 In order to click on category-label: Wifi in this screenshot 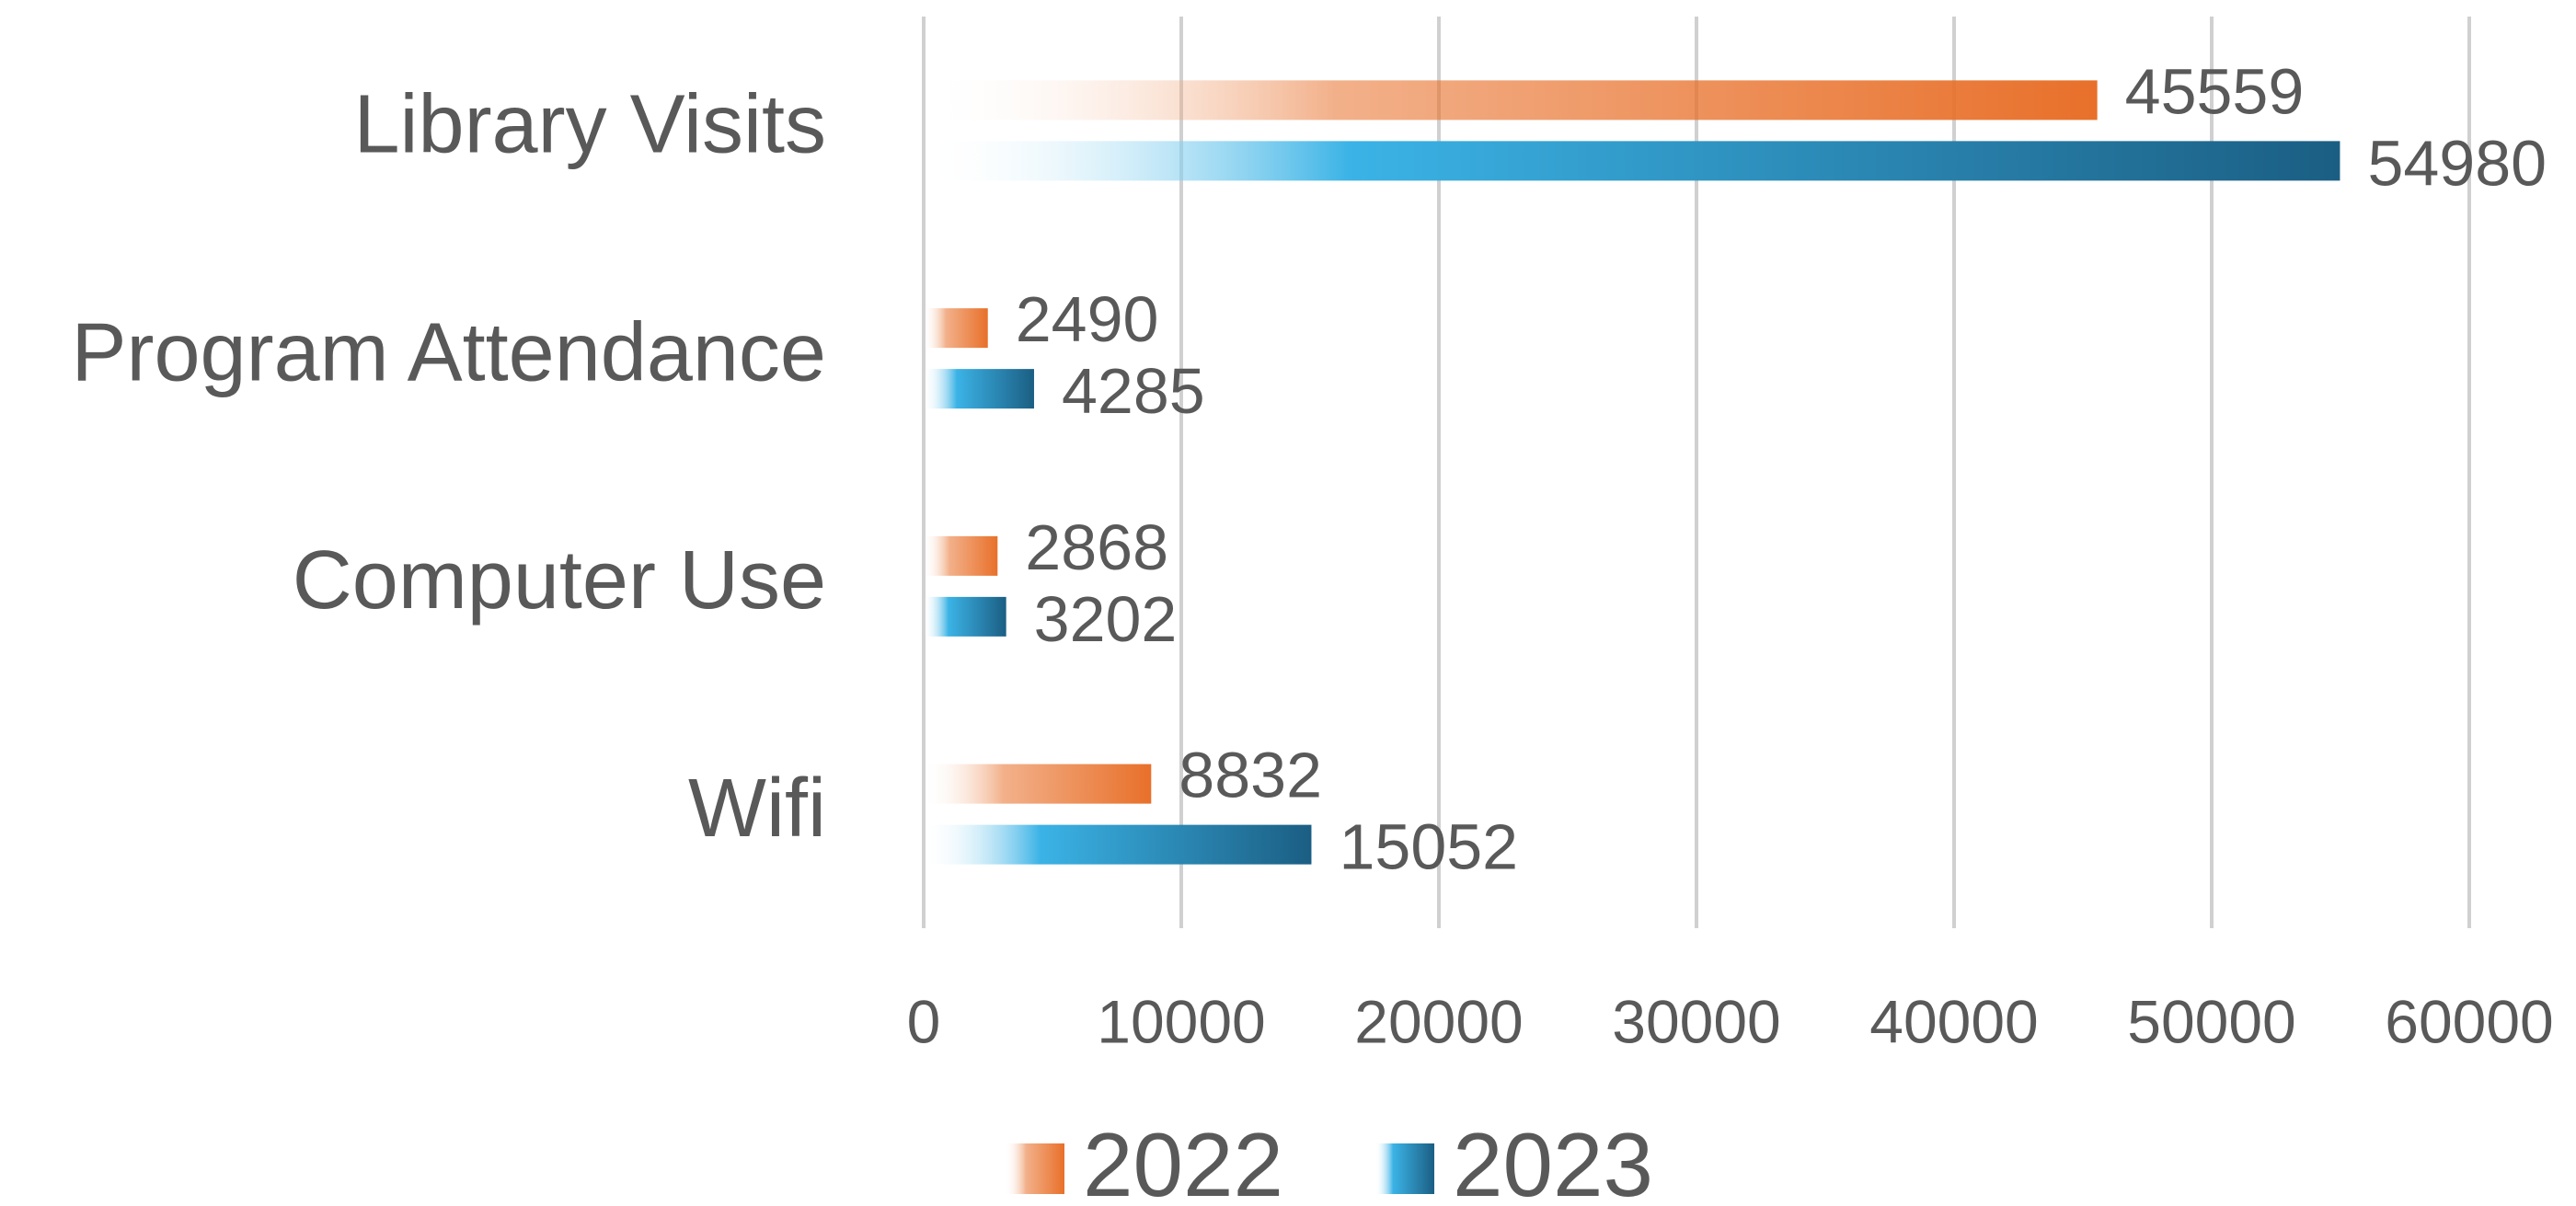, I will do `click(757, 809)`.